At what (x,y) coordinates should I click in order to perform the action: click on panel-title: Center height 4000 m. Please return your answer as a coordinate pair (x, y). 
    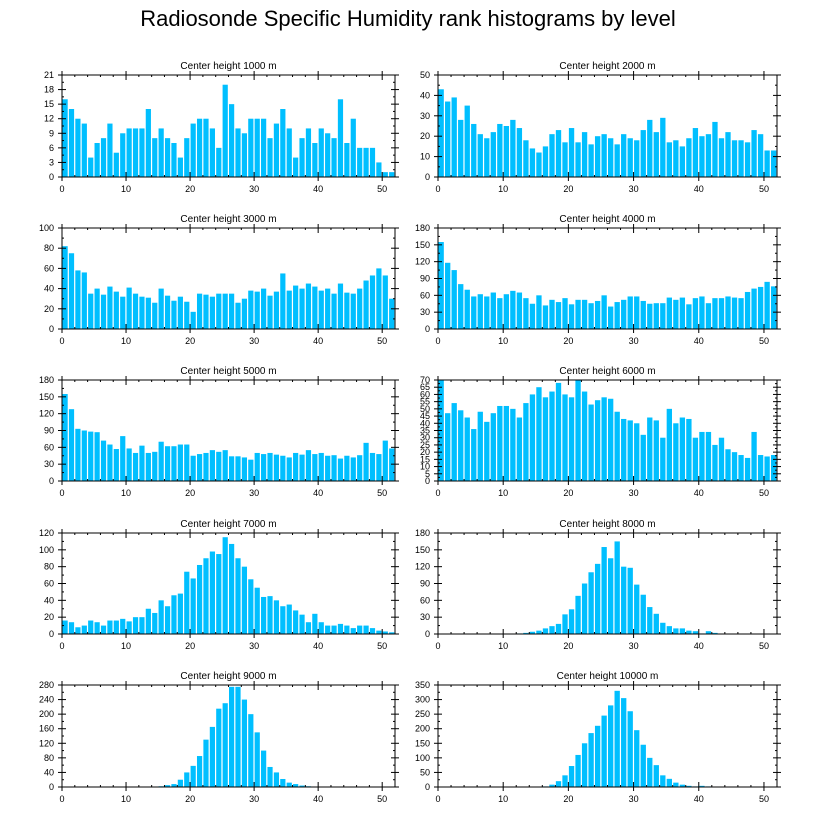
    Looking at the image, I should click on (607, 219).